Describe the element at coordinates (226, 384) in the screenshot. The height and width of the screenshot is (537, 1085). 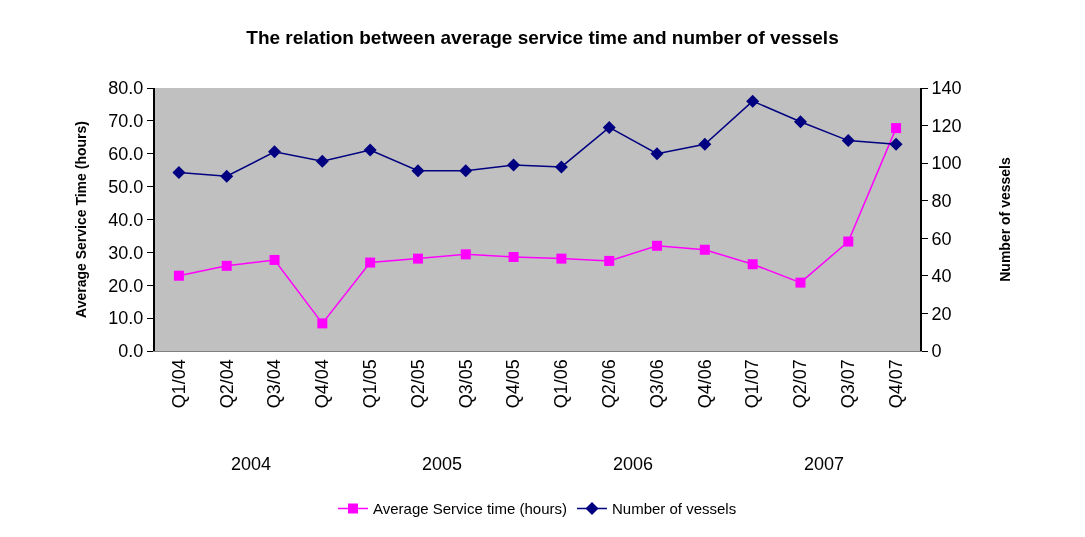
I see `x-tick-label: Q2/04` at that location.